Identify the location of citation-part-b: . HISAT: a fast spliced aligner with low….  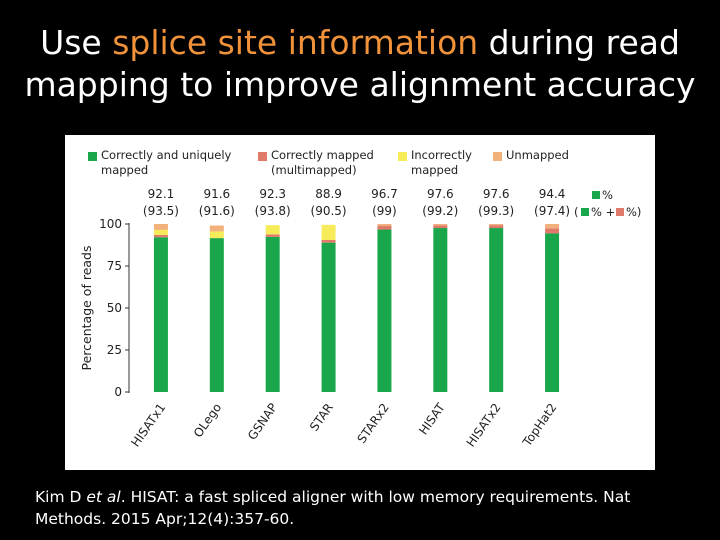
(333, 508).